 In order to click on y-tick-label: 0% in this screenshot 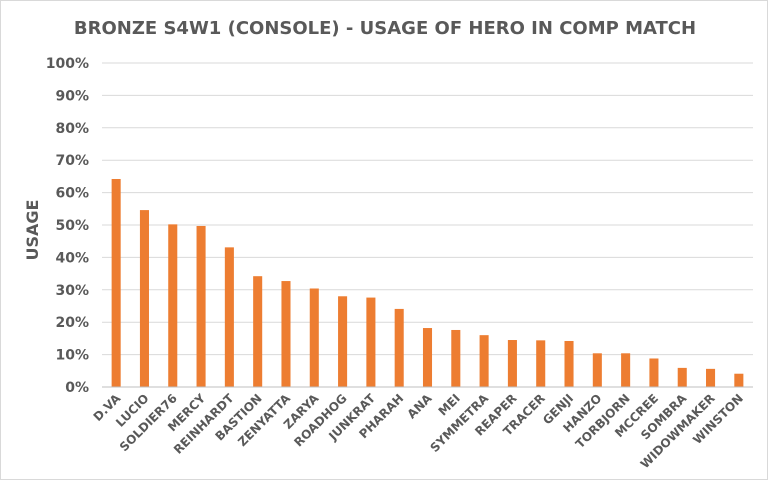, I will do `click(77, 388)`.